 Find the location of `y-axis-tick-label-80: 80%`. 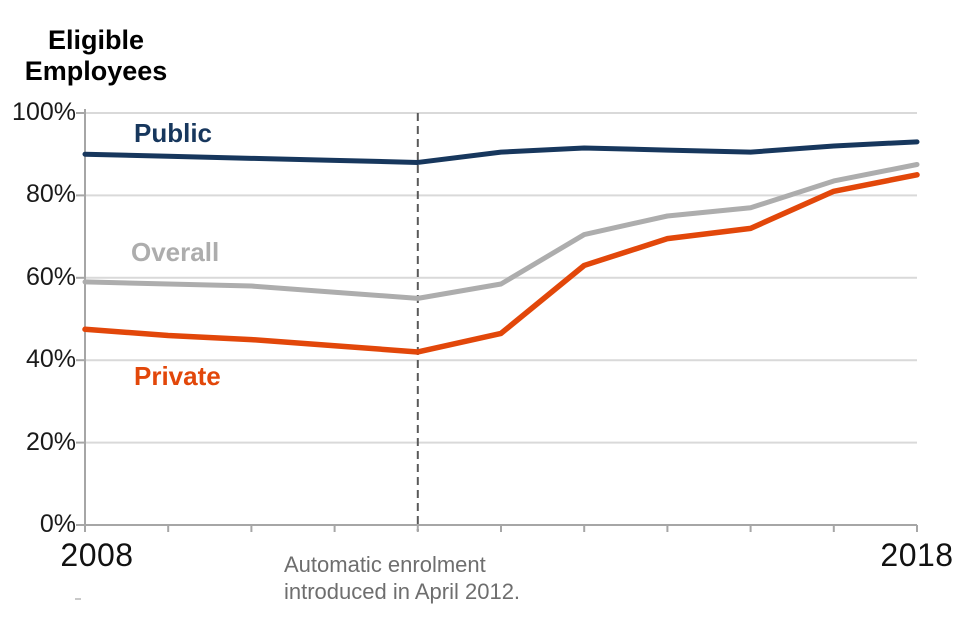

y-axis-tick-label-80: 80% is located at coordinates (50, 194).